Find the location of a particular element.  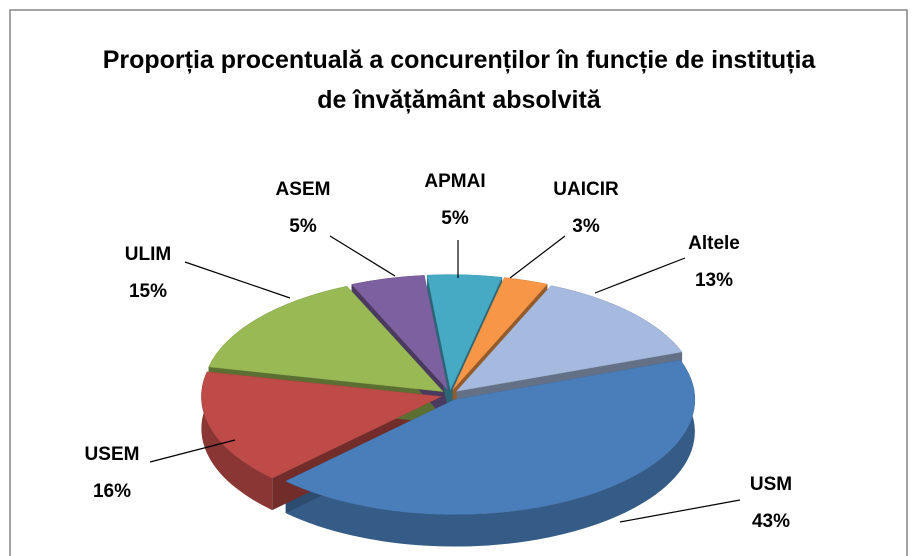

pie-slice-side is located at coordinates (237, 441).